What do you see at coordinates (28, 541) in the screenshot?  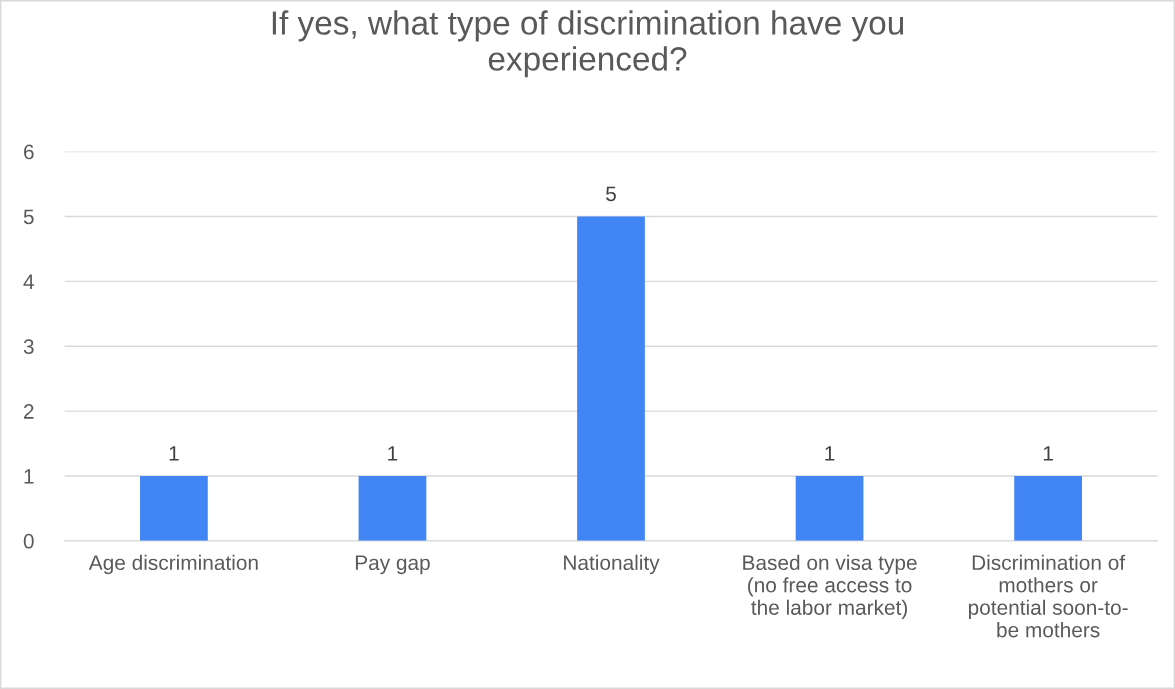 I see `y-tick-label: 0` at bounding box center [28, 541].